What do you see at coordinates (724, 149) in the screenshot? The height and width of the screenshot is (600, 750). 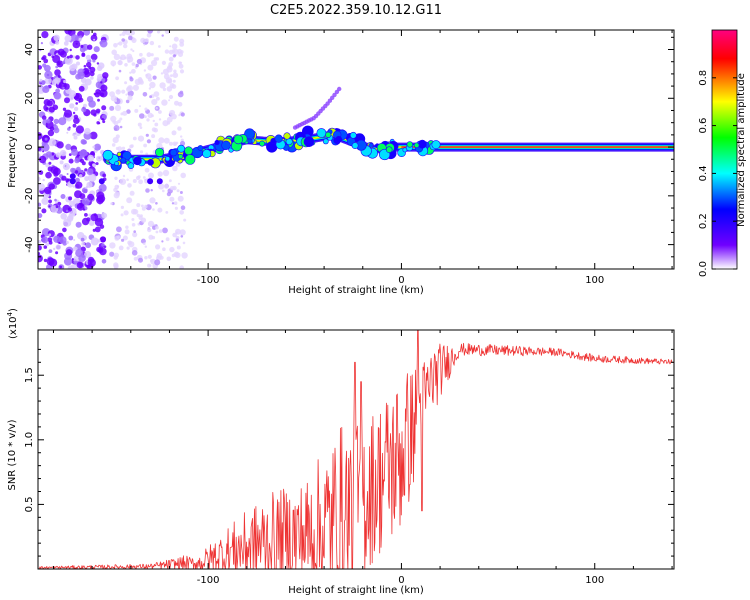 I see `colorbar-gradient` at bounding box center [724, 149].